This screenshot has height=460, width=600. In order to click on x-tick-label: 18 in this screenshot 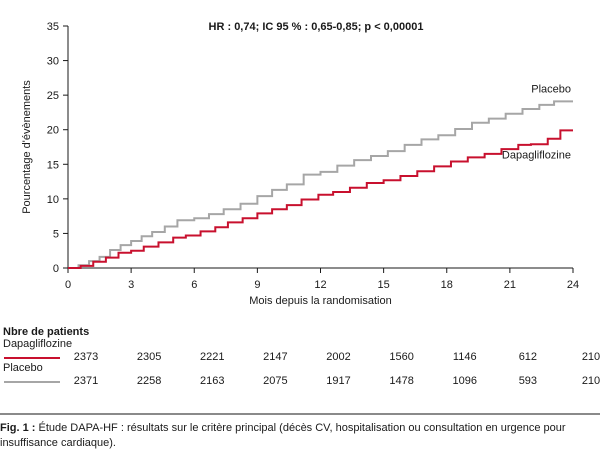, I will do `click(447, 285)`.